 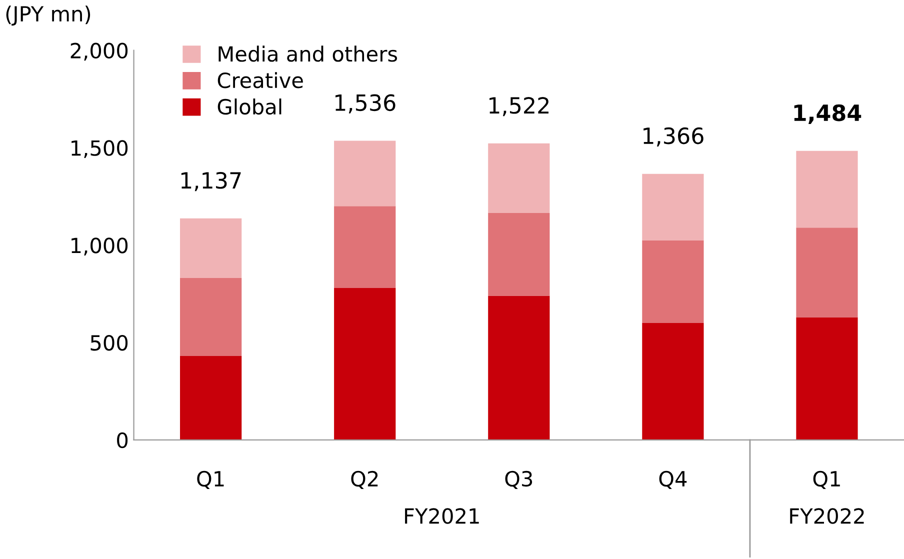 What do you see at coordinates (828, 114) in the screenshot?
I see `total-label: 1,484` at bounding box center [828, 114].